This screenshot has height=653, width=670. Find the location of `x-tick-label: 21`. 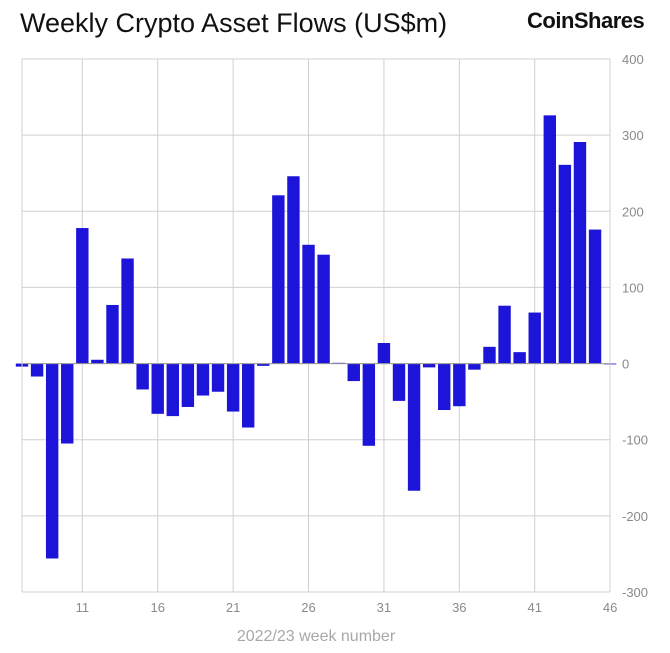

x-tick-label: 21 is located at coordinates (233, 607).